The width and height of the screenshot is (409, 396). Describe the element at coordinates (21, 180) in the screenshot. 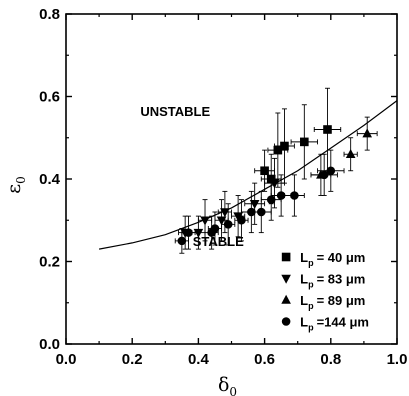

I see `y-axis-subscript: 0` at that location.